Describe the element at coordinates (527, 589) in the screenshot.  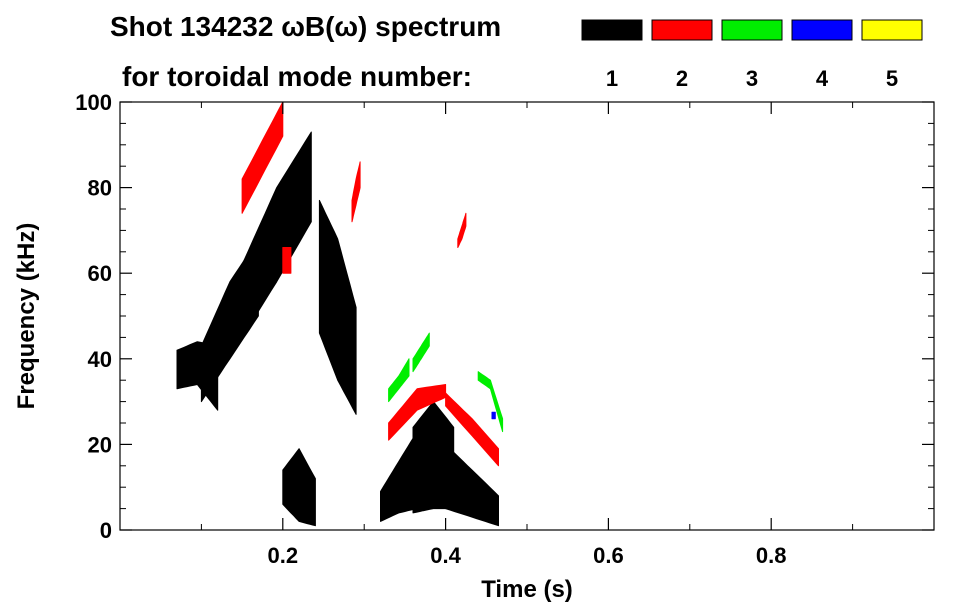
I see `x-axis-label: Time (s)` at that location.